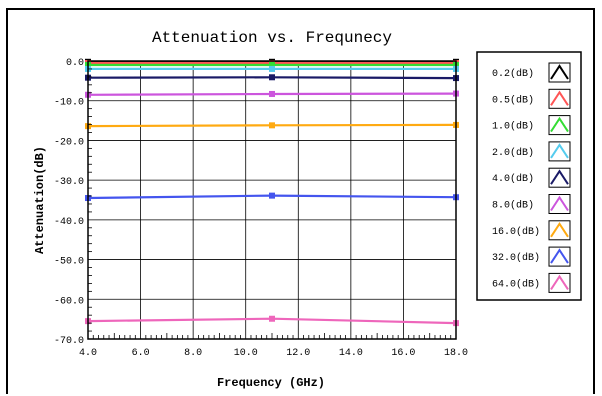  What do you see at coordinates (513, 206) in the screenshot?
I see `legend-label: 8.0(dB)` at bounding box center [513, 206].